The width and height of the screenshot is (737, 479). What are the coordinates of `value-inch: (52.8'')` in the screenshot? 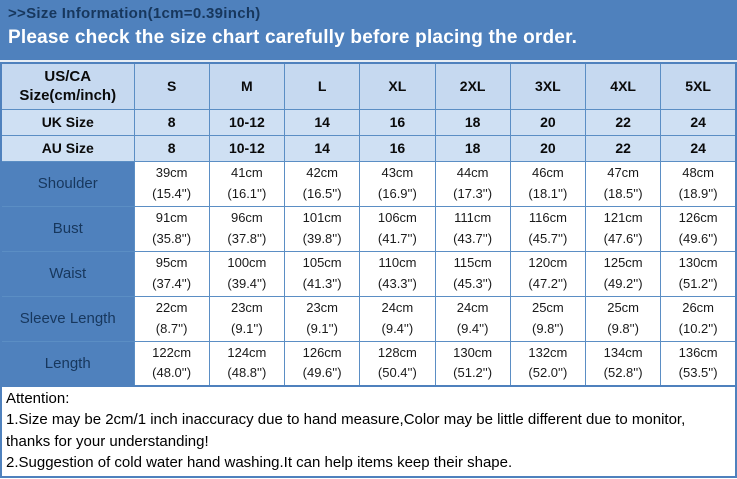 It's located at (623, 373).